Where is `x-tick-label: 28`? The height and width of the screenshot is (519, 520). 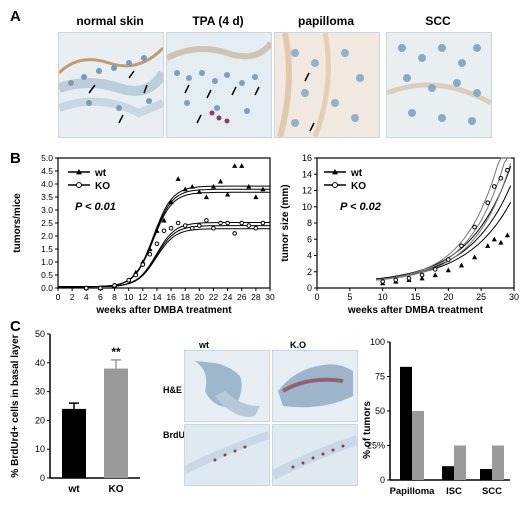 x-tick-label: 28 is located at coordinates (256, 297).